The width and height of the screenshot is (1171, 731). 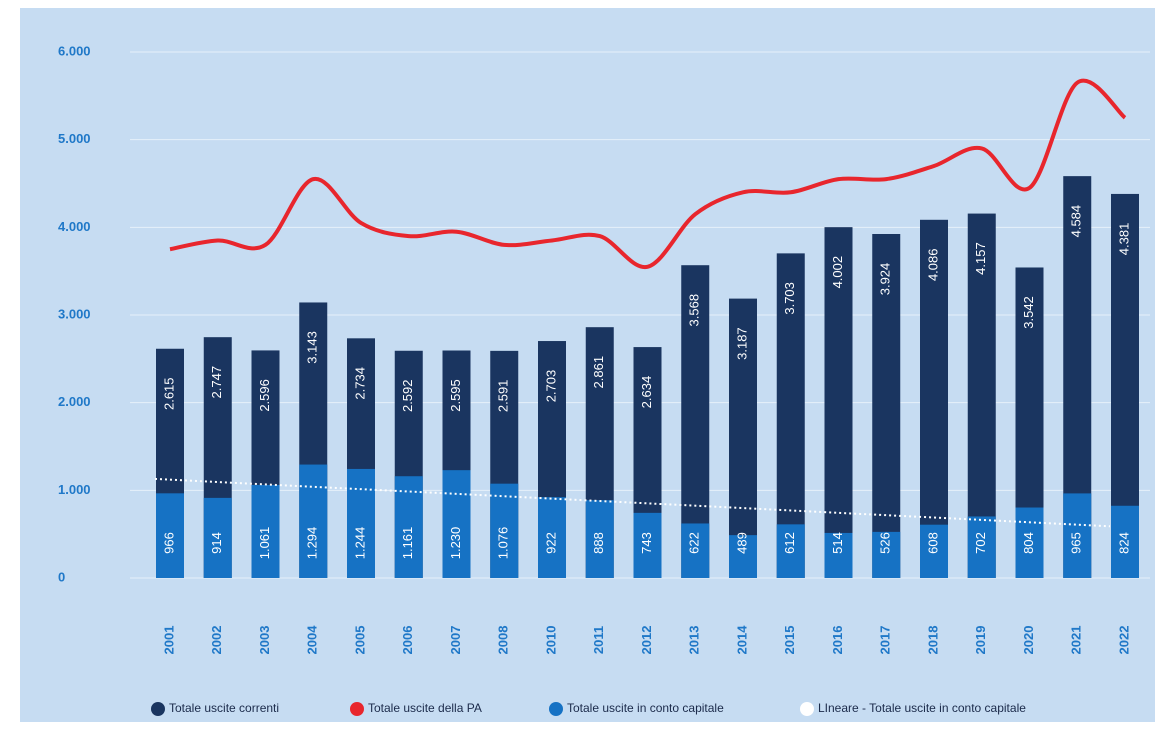 I want to click on y-tick-label: 1.000, so click(x=74, y=489).